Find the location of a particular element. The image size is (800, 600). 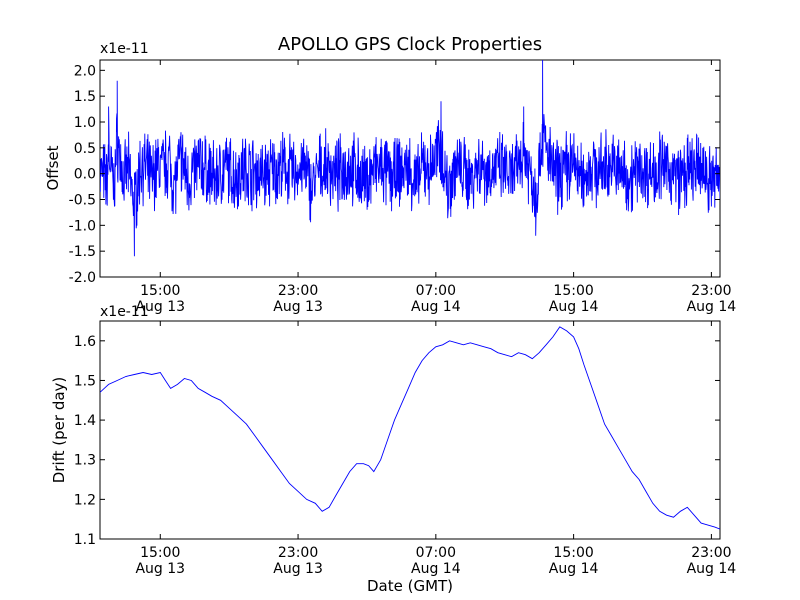

y-tick-label: 0.5 is located at coordinates (85, 149).